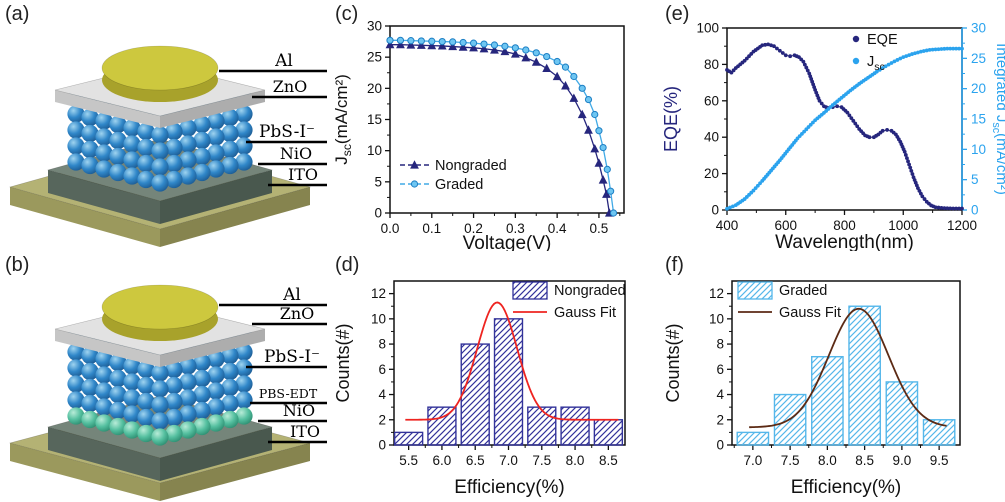 The height and width of the screenshot is (502, 1005). I want to click on layer-callout: ZnO, so click(289, 88).